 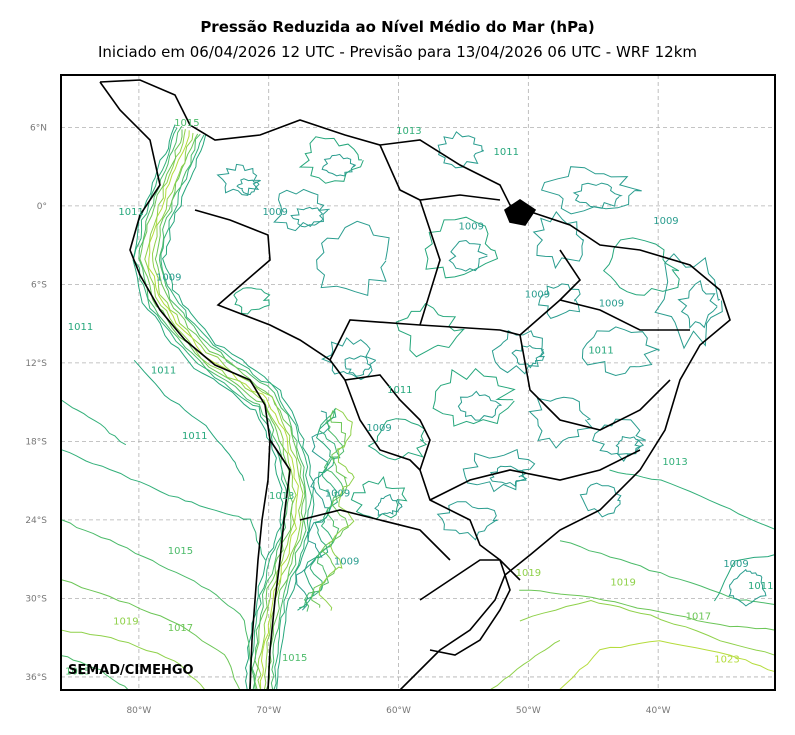 I want to click on contour-label: 1017, so click(x=180, y=628).